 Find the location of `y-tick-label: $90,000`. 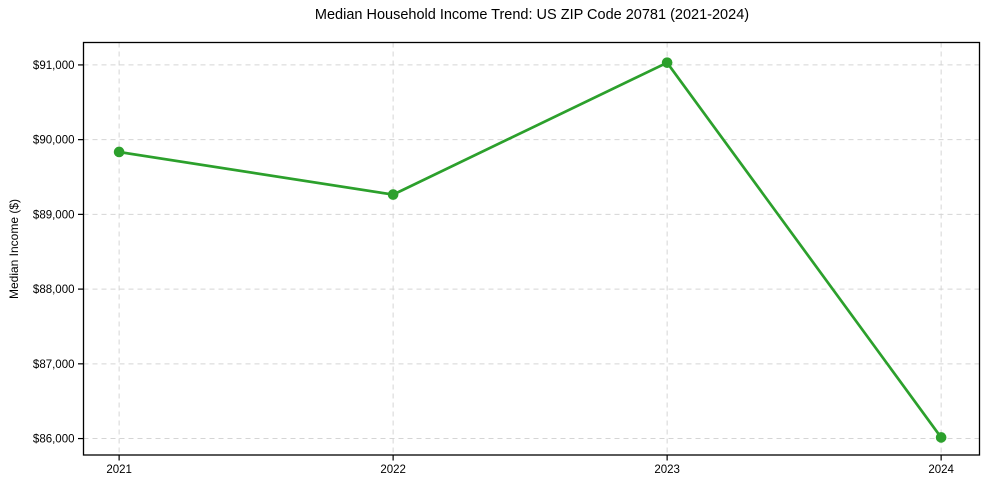

y-tick-label: $90,000 is located at coordinates (54, 141).